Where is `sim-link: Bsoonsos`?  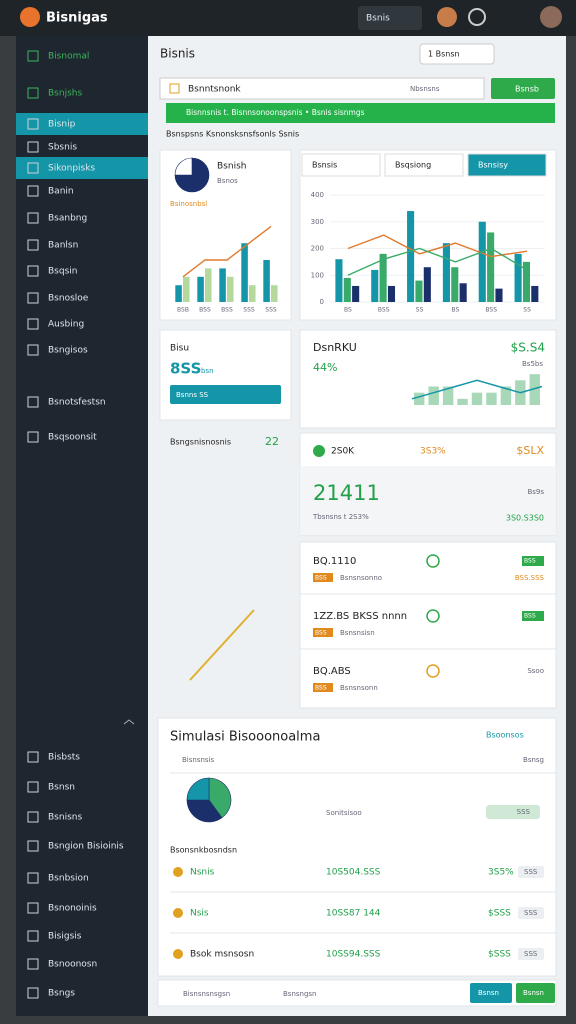
sim-link: Bsoonsos is located at coordinates (505, 735).